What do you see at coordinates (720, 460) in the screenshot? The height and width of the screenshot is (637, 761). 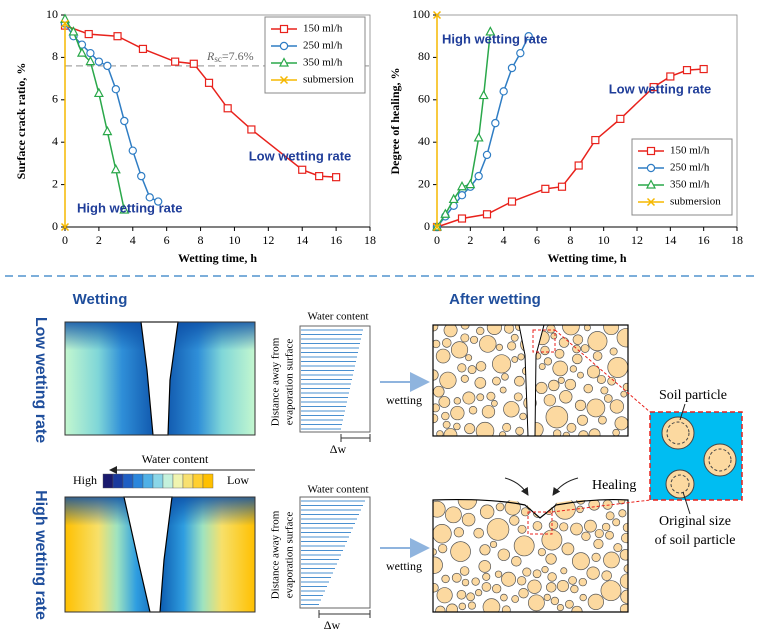 I see `particle-original` at bounding box center [720, 460].